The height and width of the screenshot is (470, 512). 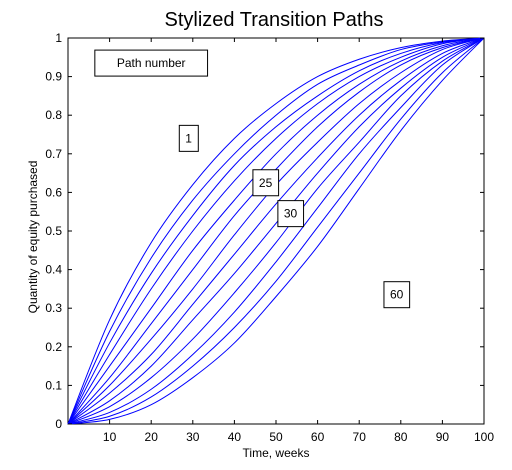 I want to click on x-axis-label: Time, weeks, so click(x=276, y=453).